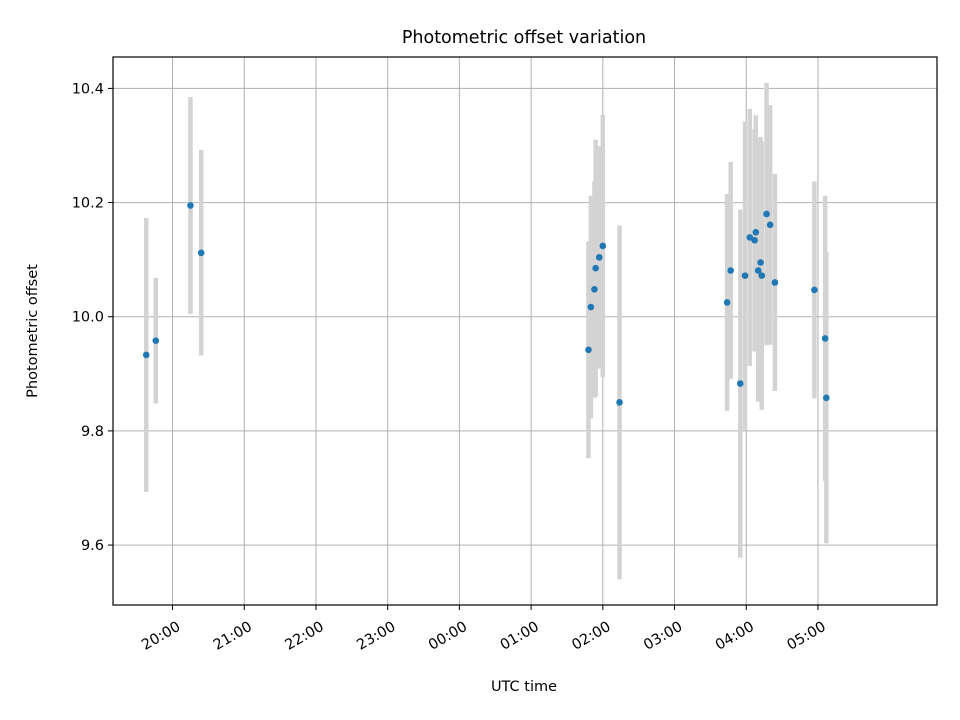 This screenshot has height=720, width=960. I want to click on y-tick-label: 9.6, so click(92, 546).